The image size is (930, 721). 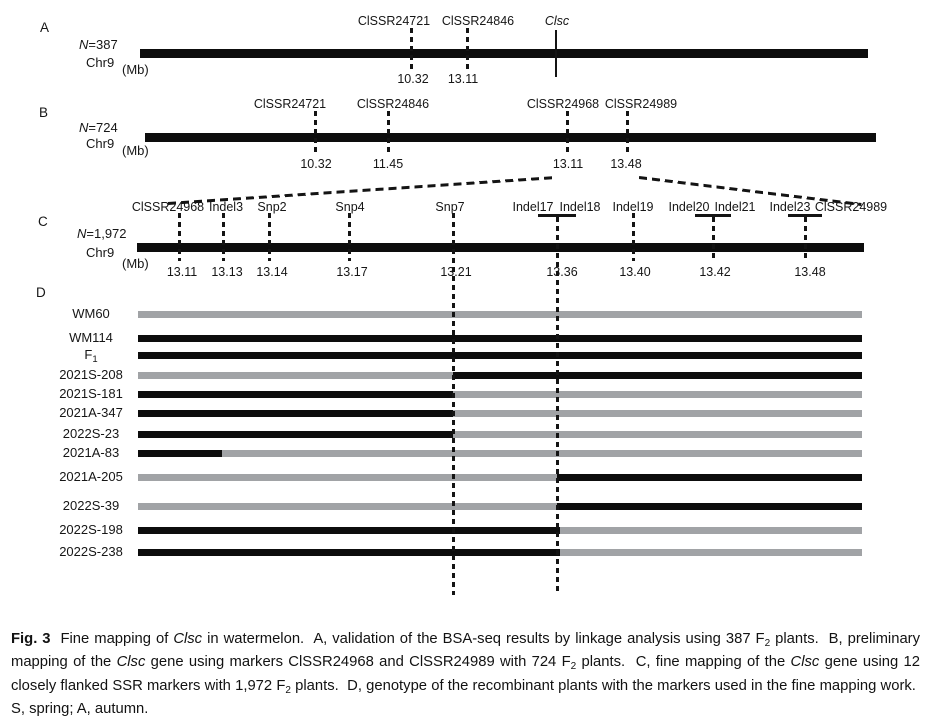 What do you see at coordinates (557, 215) in the screenshot?
I see `marker-tbar-indel17` at bounding box center [557, 215].